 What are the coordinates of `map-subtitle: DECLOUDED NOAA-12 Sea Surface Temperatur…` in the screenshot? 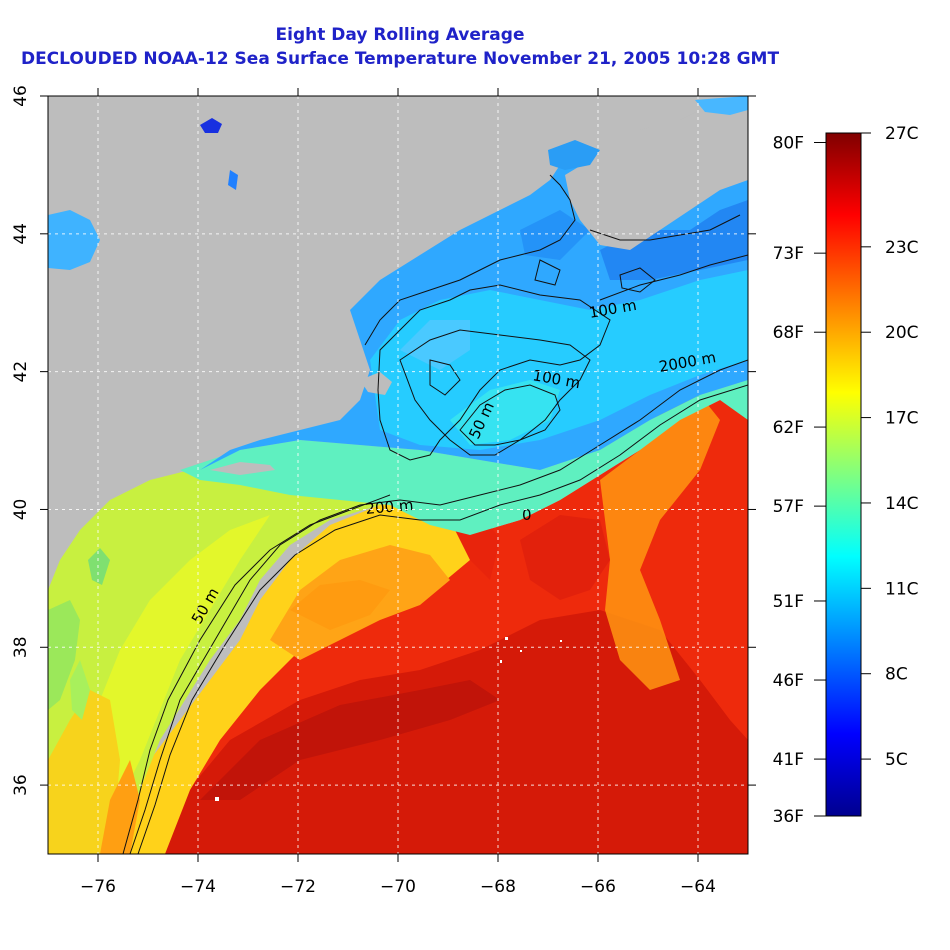 It's located at (400, 59).